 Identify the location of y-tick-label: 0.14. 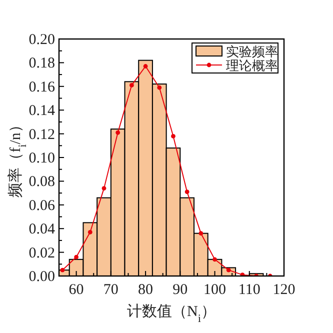
(42, 111).